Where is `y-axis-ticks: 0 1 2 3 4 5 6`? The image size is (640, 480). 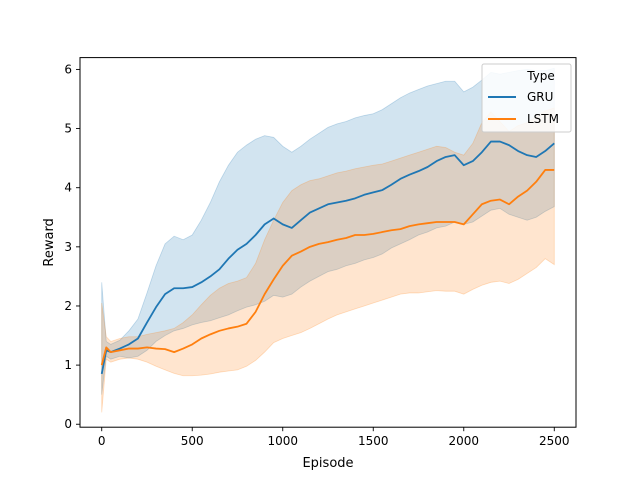
y-axis-ticks: 0 1 2 3 4 5 6 is located at coordinates (72, 246).